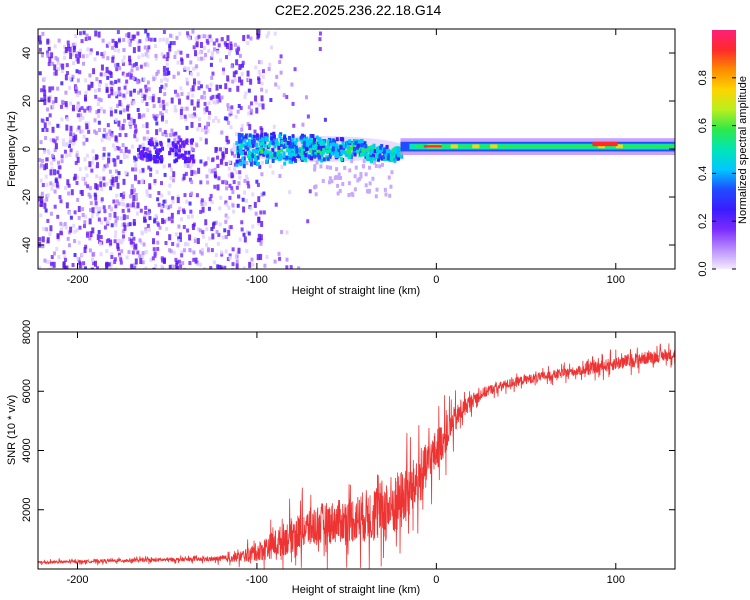 This screenshot has height=600, width=750. What do you see at coordinates (703, 173) in the screenshot?
I see `colorbar-tick-label: 0.4` at bounding box center [703, 173].